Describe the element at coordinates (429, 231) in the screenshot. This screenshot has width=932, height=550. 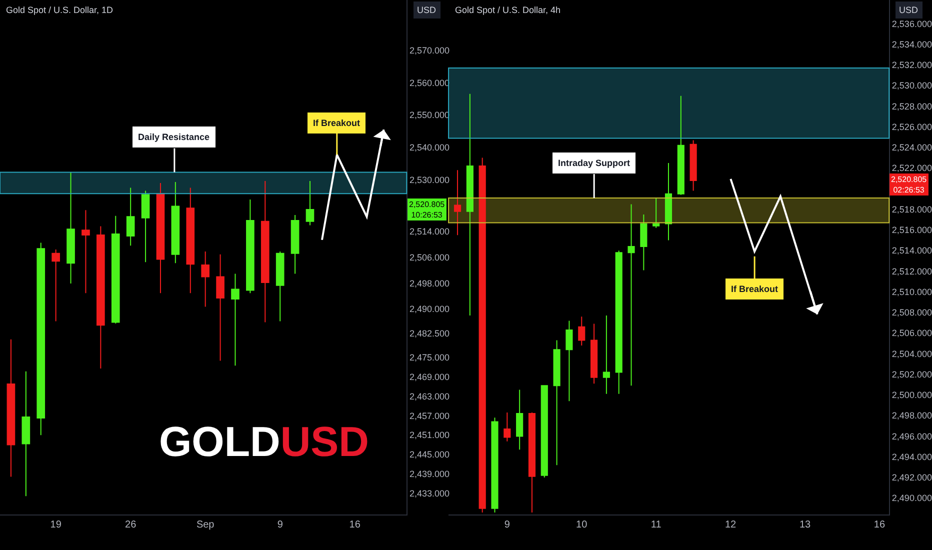
I see `y-tick-label: 2,514.000` at that location.